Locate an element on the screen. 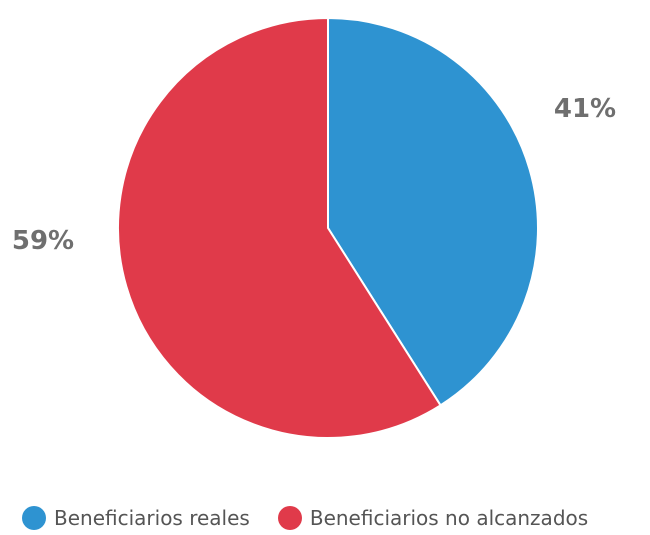 This screenshot has width=650, height=535. legend-swatch-blue is located at coordinates (34, 518).